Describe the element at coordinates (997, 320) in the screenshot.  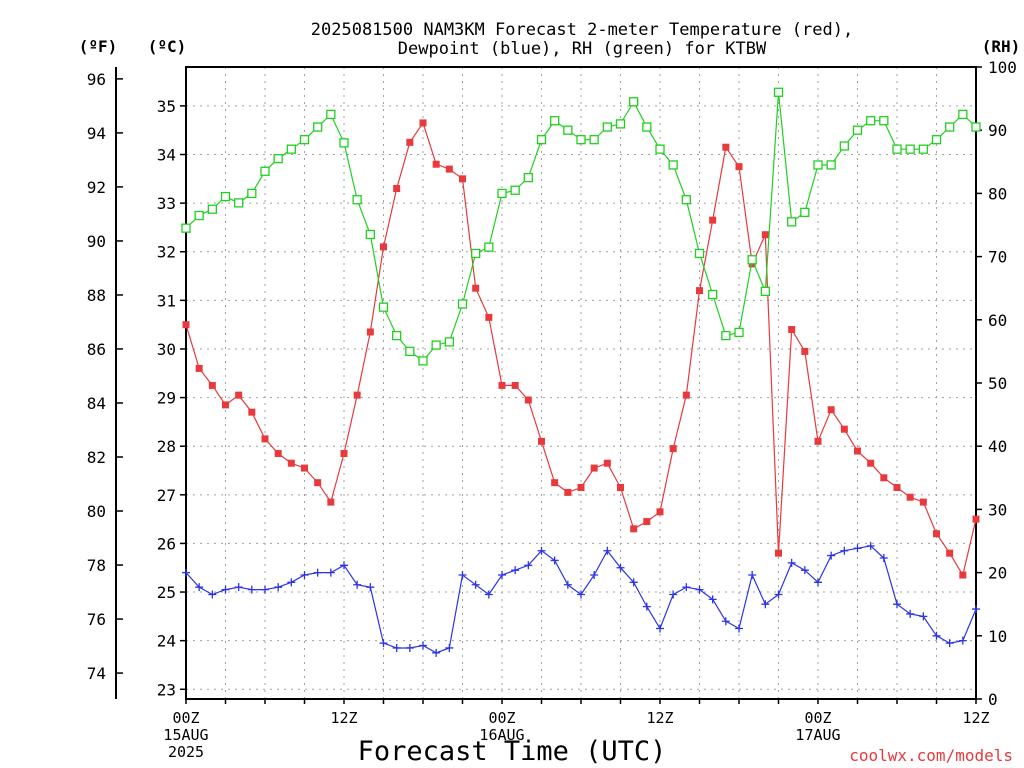
I see `rh-tick-label: 60` at that location.